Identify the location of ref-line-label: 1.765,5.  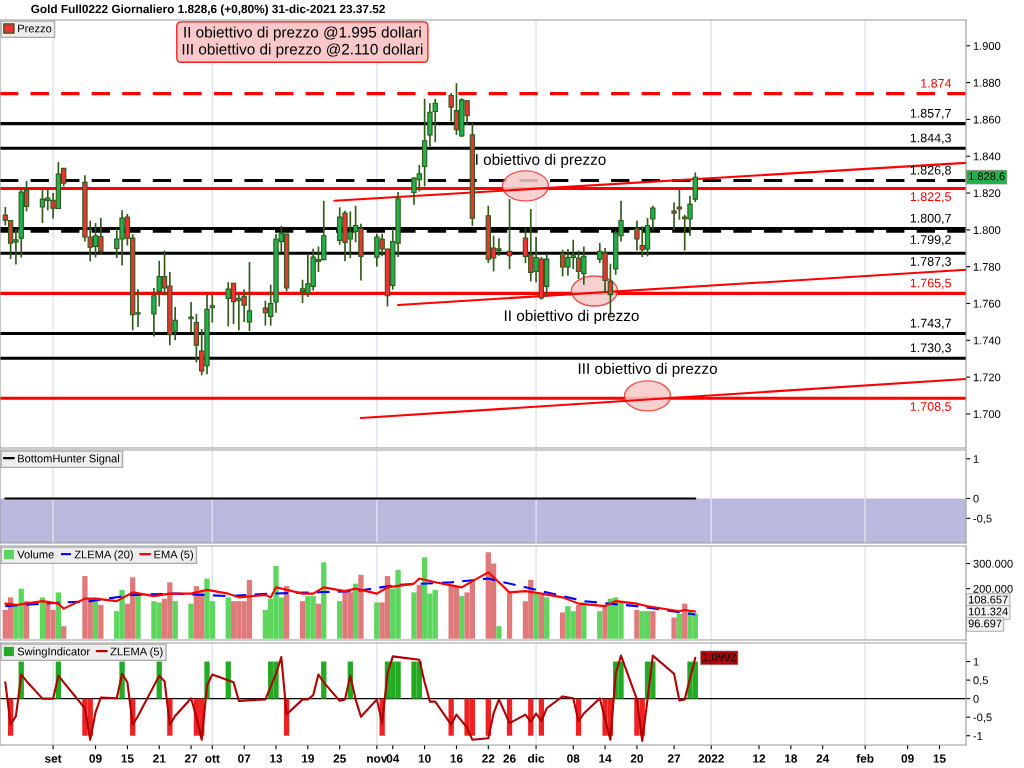
(930, 283).